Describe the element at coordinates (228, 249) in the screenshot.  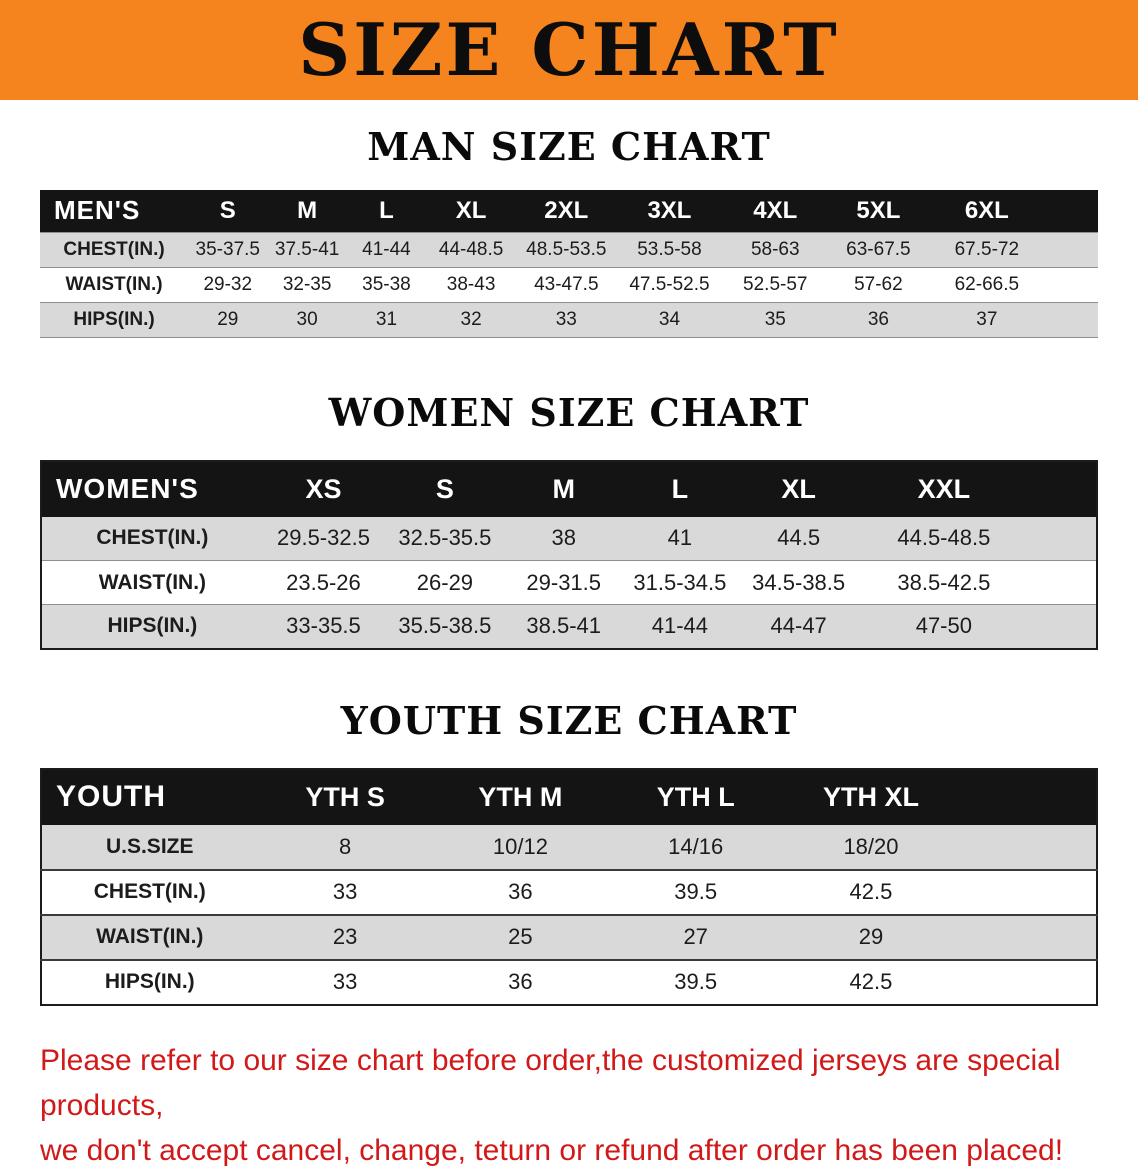
I see `measurement-value-cell: 35-37.5` at that location.